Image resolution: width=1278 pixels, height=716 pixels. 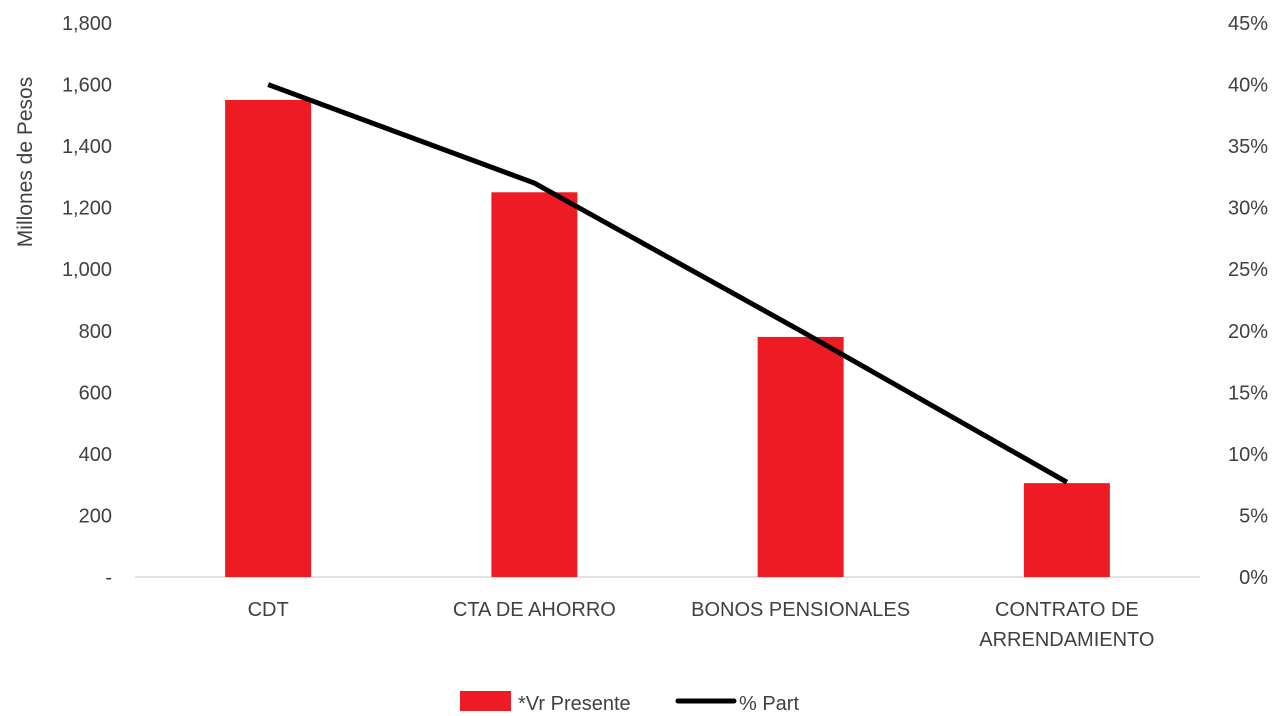 I want to click on y2-tick-label: 35%, so click(x=1248, y=147).